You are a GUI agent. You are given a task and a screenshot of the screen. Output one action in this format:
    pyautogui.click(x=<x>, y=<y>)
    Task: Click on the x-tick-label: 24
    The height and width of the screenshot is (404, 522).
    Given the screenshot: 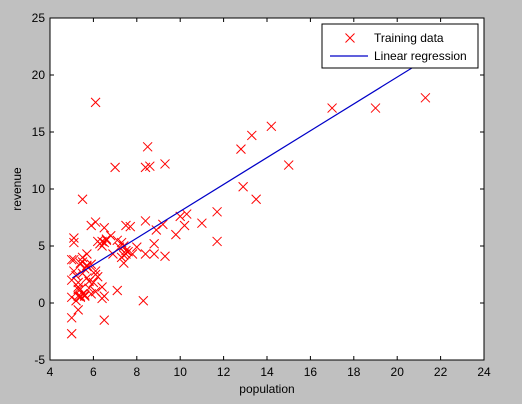 What is the action you would take?
    pyautogui.click(x=484, y=372)
    